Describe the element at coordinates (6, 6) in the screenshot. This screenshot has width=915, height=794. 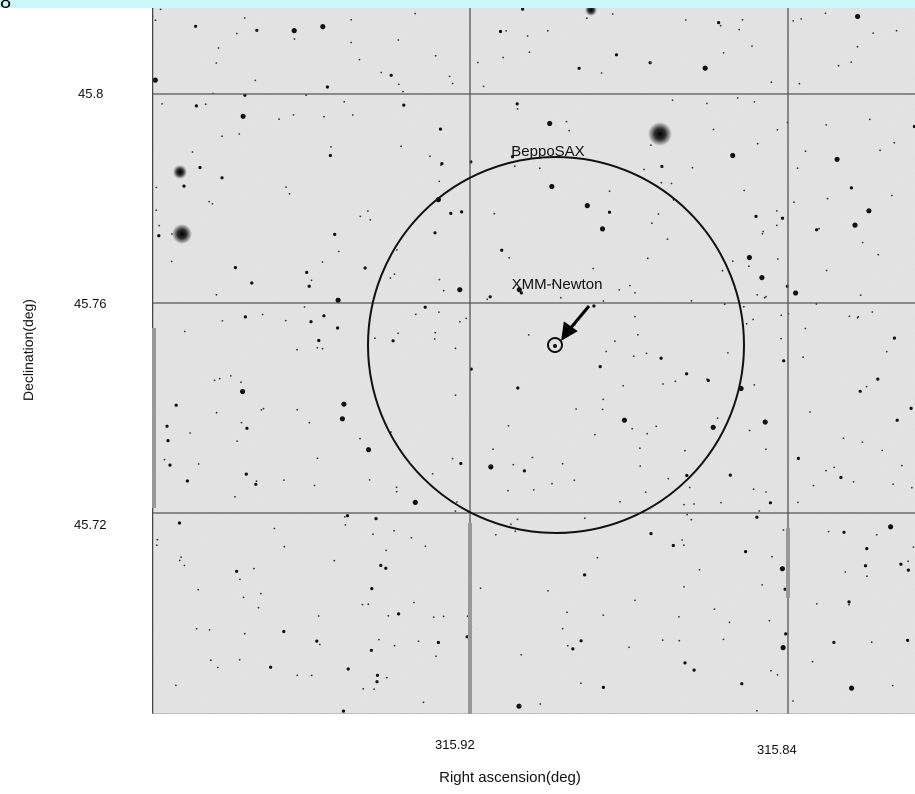
I see `top-strip-glyph: 8` at that location.